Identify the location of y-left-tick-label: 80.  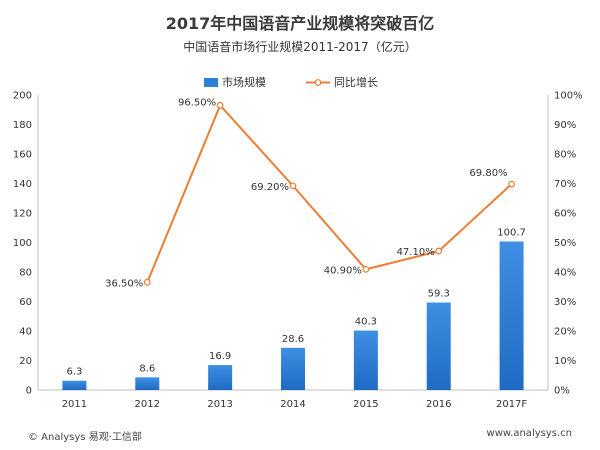
(25, 273).